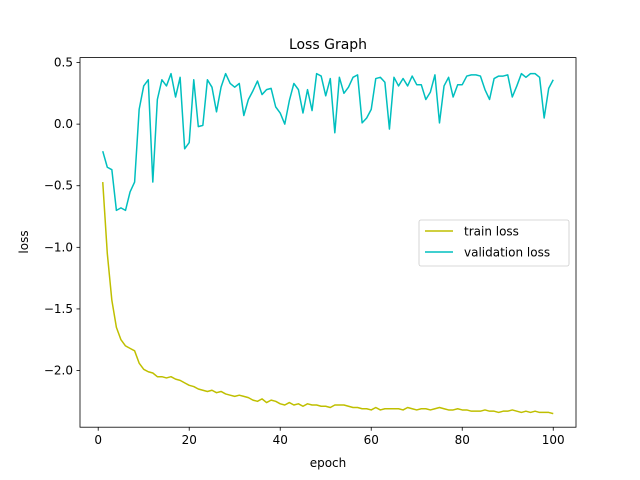 The image size is (640, 480). Describe the element at coordinates (98, 440) in the screenshot. I see `x-tick-label: 0` at that location.